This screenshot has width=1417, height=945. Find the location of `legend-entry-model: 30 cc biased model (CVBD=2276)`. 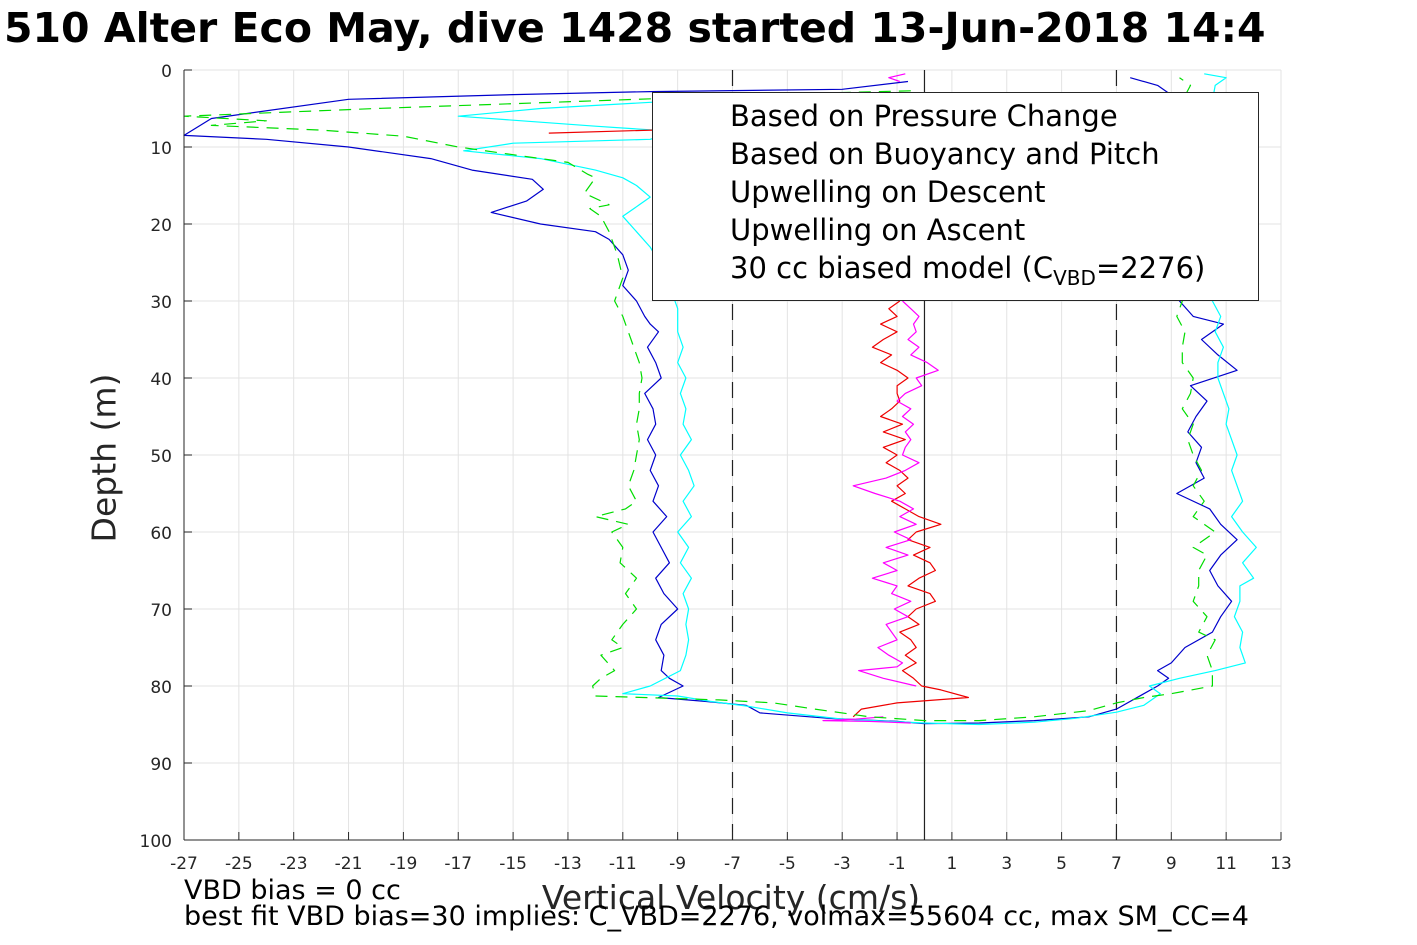

legend-entry-model: 30 cc biased model (CVBD=2276) is located at coordinates (955, 269).